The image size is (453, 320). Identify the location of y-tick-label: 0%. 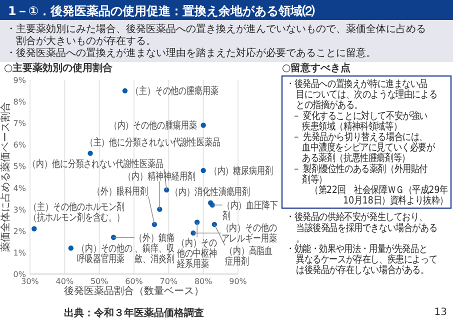
(19, 274).